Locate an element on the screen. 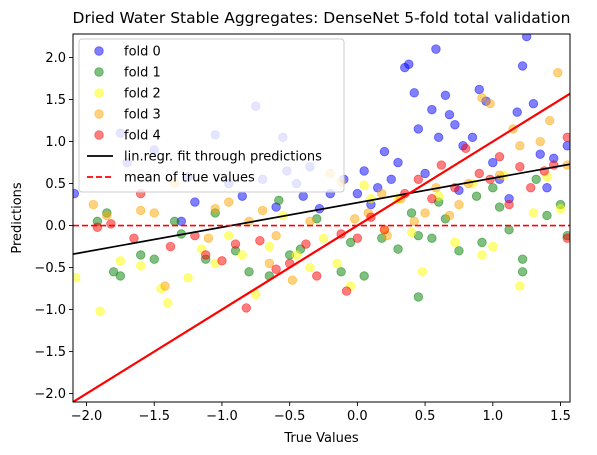 This screenshot has width=597, height=455. legend-item: fold 3 is located at coordinates (127, 115).